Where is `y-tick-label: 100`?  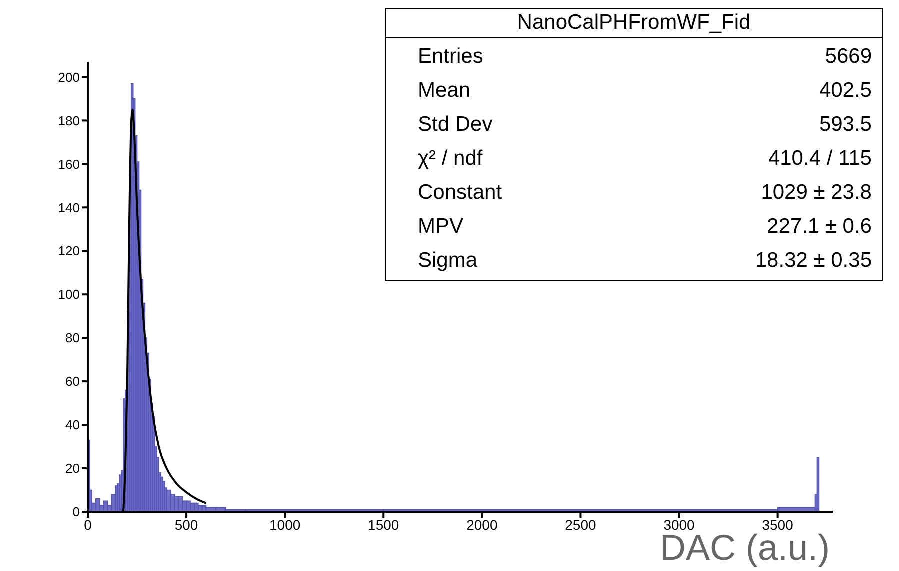 y-tick-label: 100 is located at coordinates (69, 294).